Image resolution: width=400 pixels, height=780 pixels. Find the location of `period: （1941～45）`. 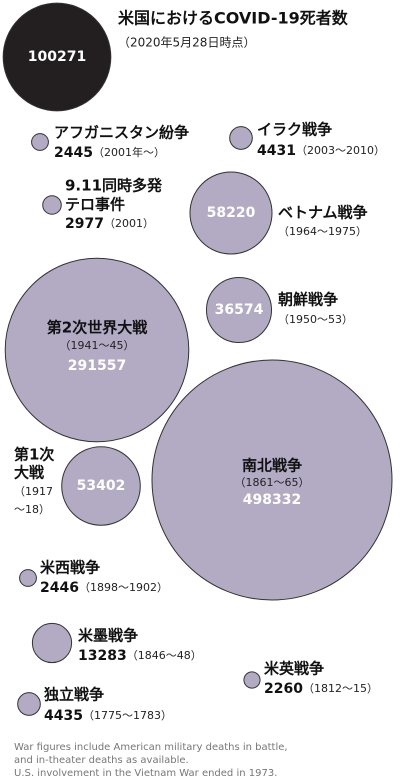

period: （1941～45） is located at coordinates (97, 345).